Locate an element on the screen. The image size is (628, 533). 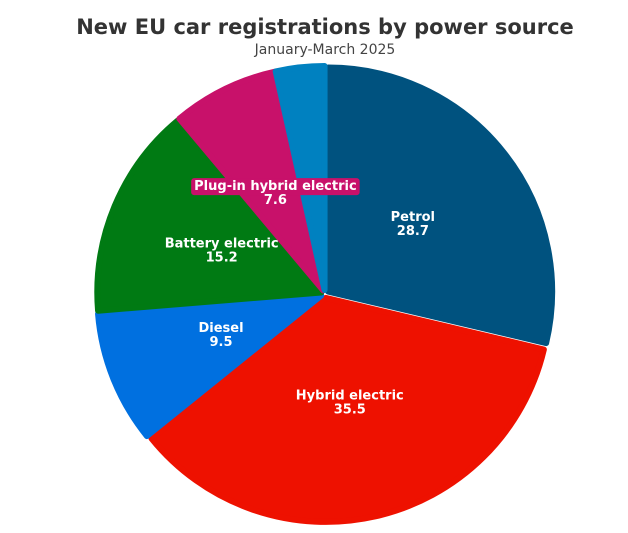
slice-label-value: 35.5 is located at coordinates (350, 410).